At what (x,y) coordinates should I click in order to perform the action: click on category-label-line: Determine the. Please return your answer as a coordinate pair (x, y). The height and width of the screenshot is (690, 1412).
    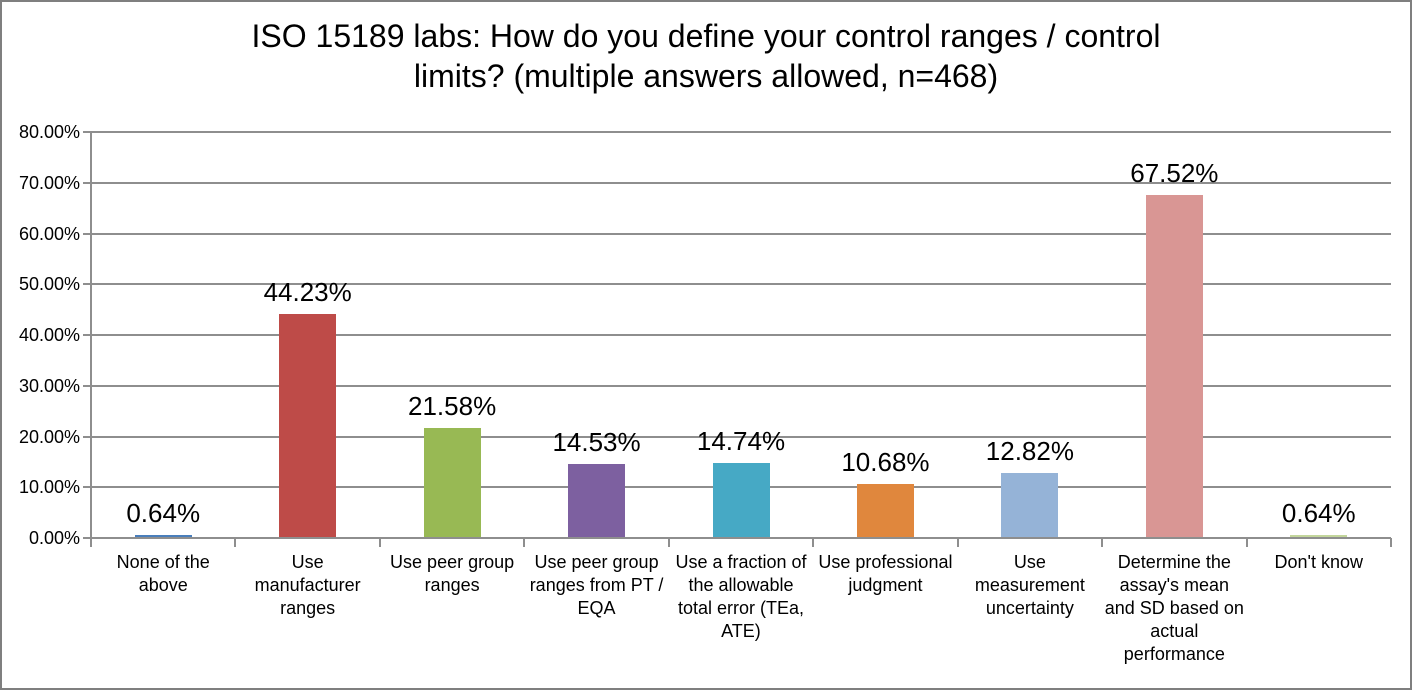
    Looking at the image, I should click on (1174, 562).